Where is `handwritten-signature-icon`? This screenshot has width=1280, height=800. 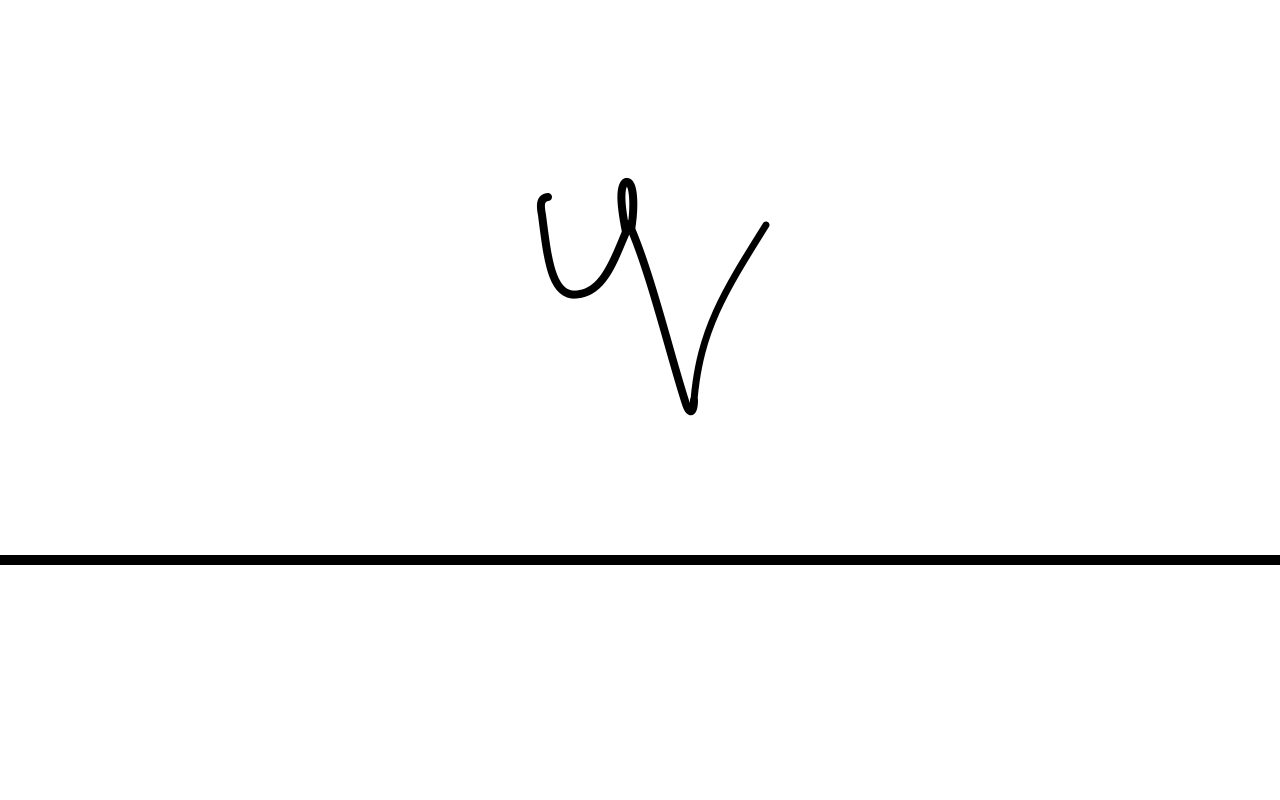 handwritten-signature-icon is located at coordinates (653, 297).